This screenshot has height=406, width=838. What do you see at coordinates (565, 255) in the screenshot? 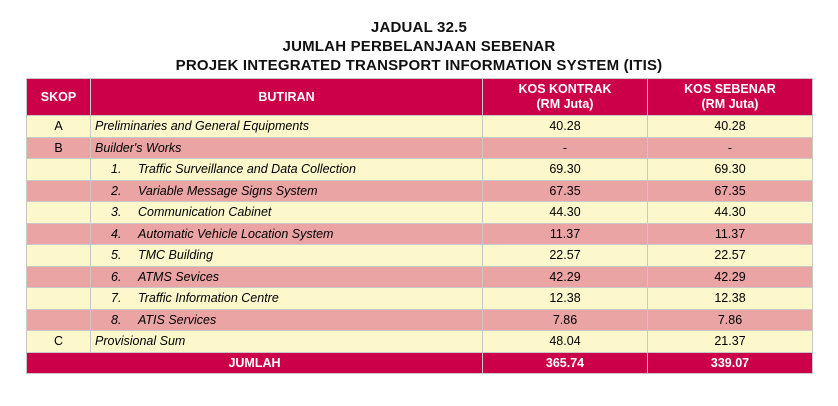
I see `cell-kos-kontrak: 22.57` at bounding box center [565, 255].